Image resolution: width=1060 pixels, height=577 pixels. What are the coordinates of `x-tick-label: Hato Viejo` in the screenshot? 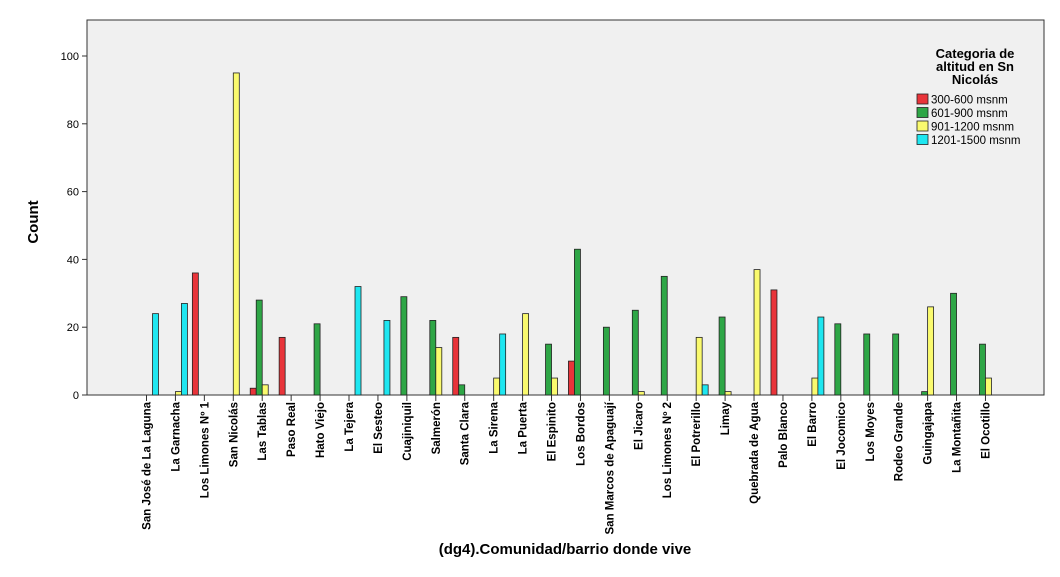 It's located at (321, 430).